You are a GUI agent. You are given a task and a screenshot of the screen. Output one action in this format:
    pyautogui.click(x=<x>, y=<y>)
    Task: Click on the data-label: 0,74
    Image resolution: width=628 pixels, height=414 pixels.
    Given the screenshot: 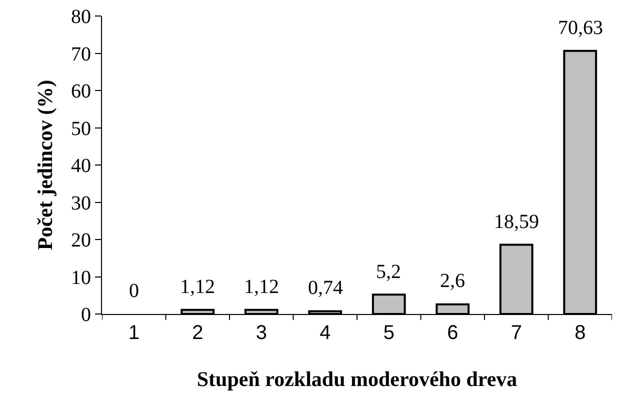 What is the action you would take?
    pyautogui.click(x=325, y=288)
    